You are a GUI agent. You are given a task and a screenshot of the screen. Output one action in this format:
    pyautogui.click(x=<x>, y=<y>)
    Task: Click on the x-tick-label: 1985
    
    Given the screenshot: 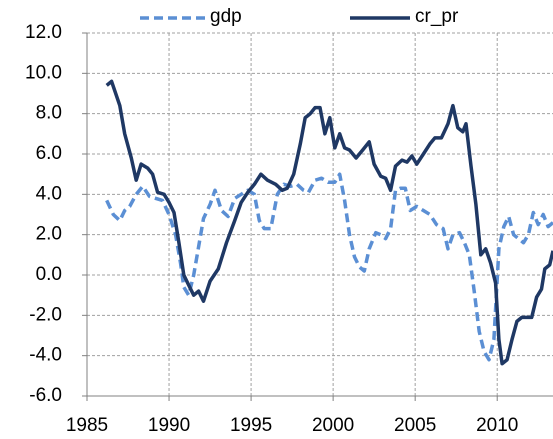 What is the action you would take?
    pyautogui.click(x=87, y=425)
    